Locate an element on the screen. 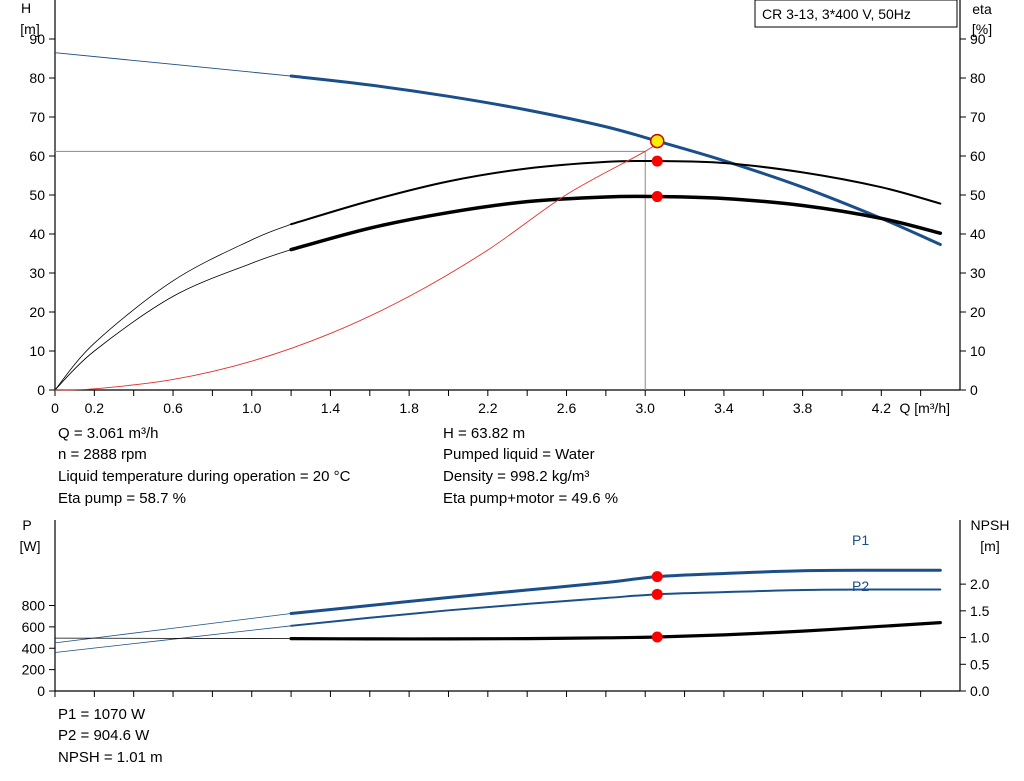 This screenshot has height=781, width=1024. x-tick-label: 0 is located at coordinates (55, 408).